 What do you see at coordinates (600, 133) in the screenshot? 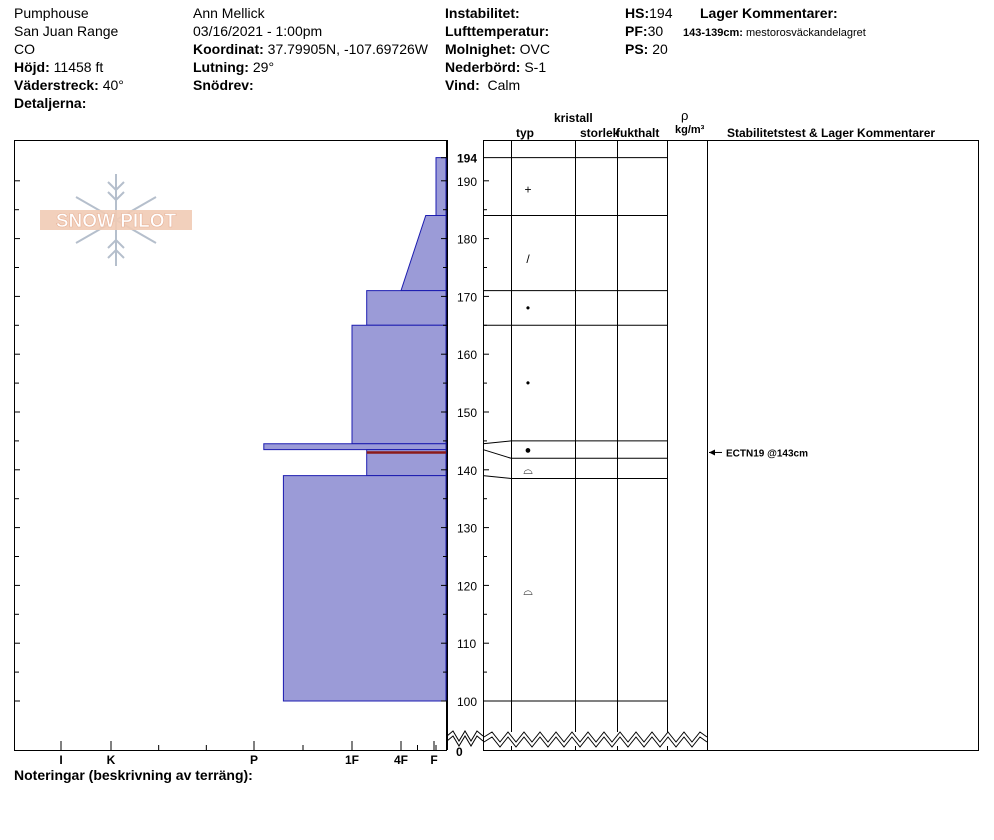
I see `size-header: storlek` at bounding box center [600, 133].